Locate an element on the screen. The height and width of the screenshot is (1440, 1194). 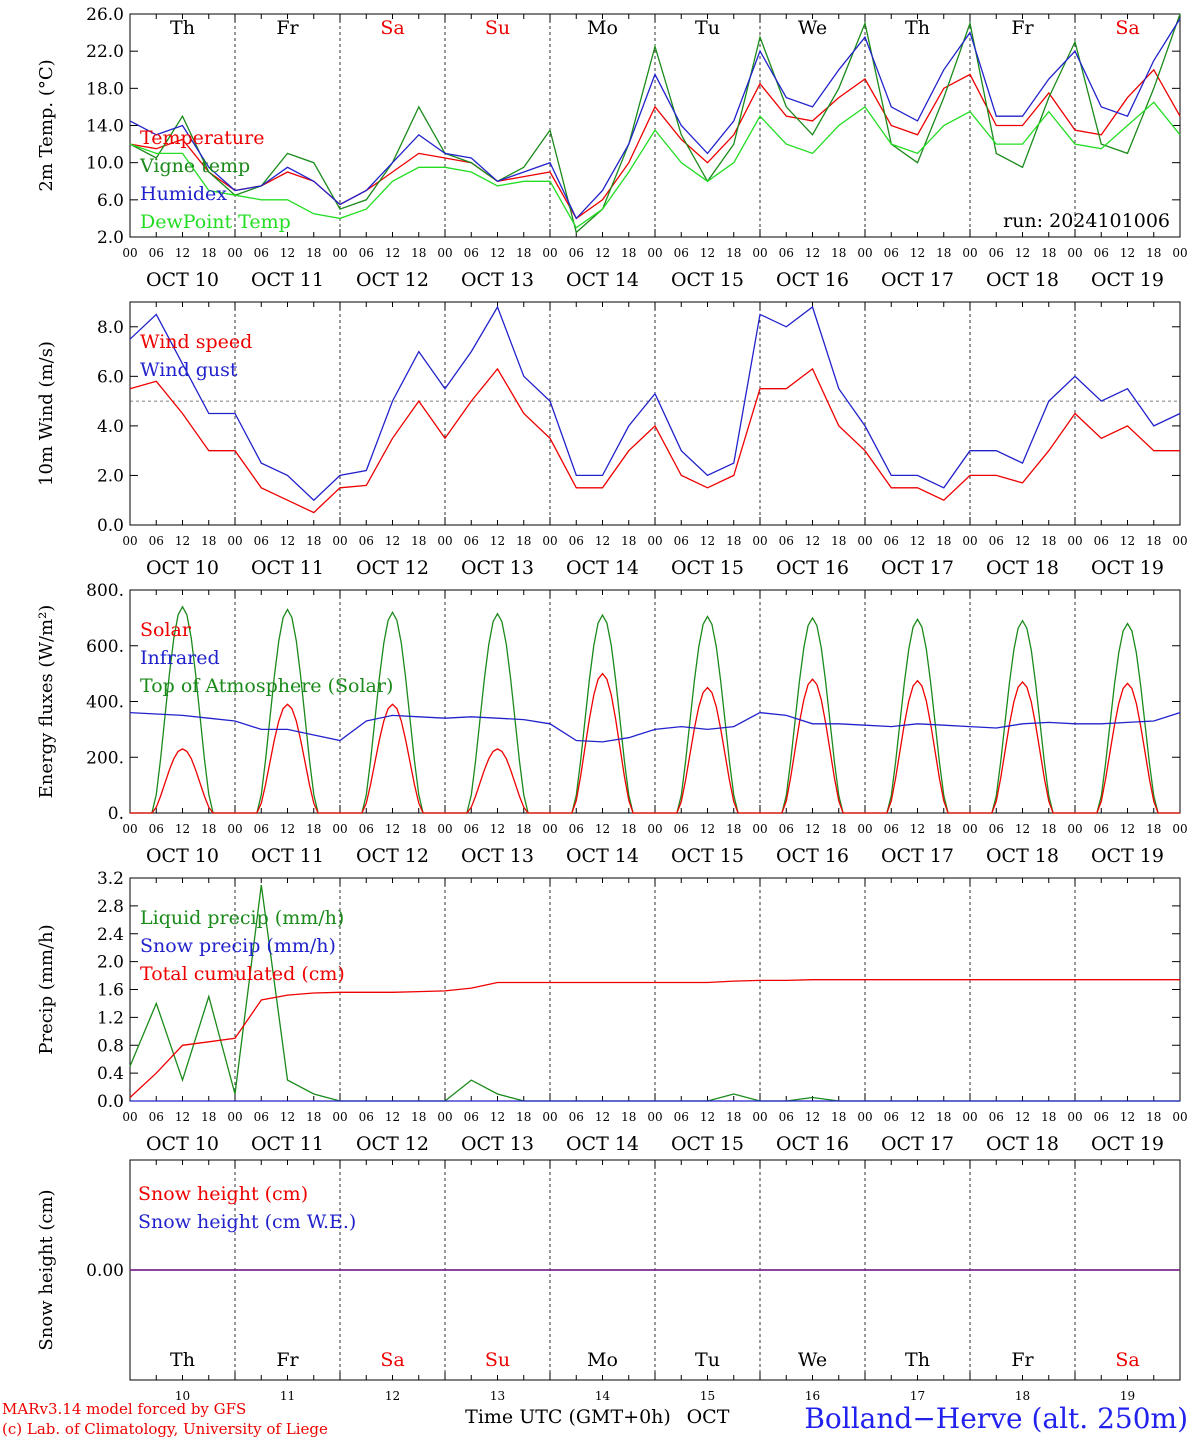
y-tick-label: 0.0 is located at coordinates (110, 1102).